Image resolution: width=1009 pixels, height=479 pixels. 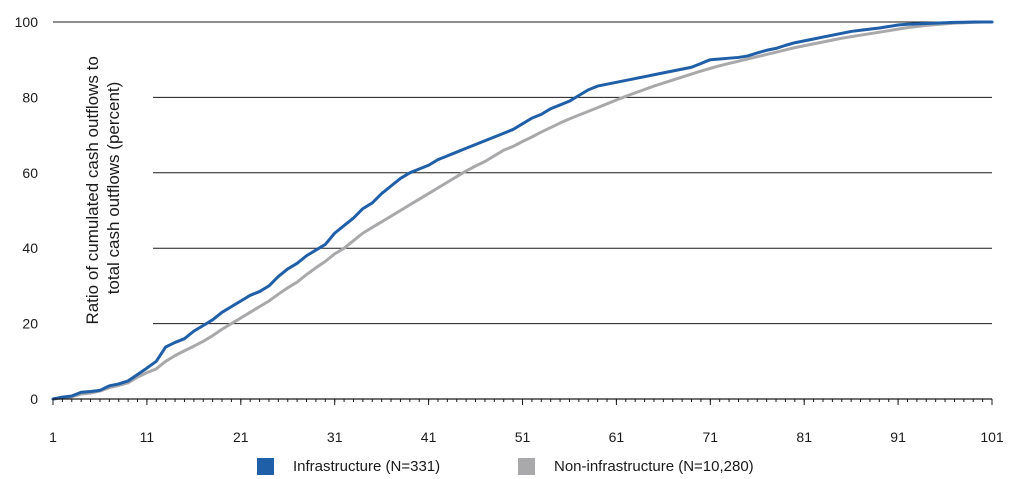 I want to click on legend-swatch-infrastructure, so click(x=265, y=466).